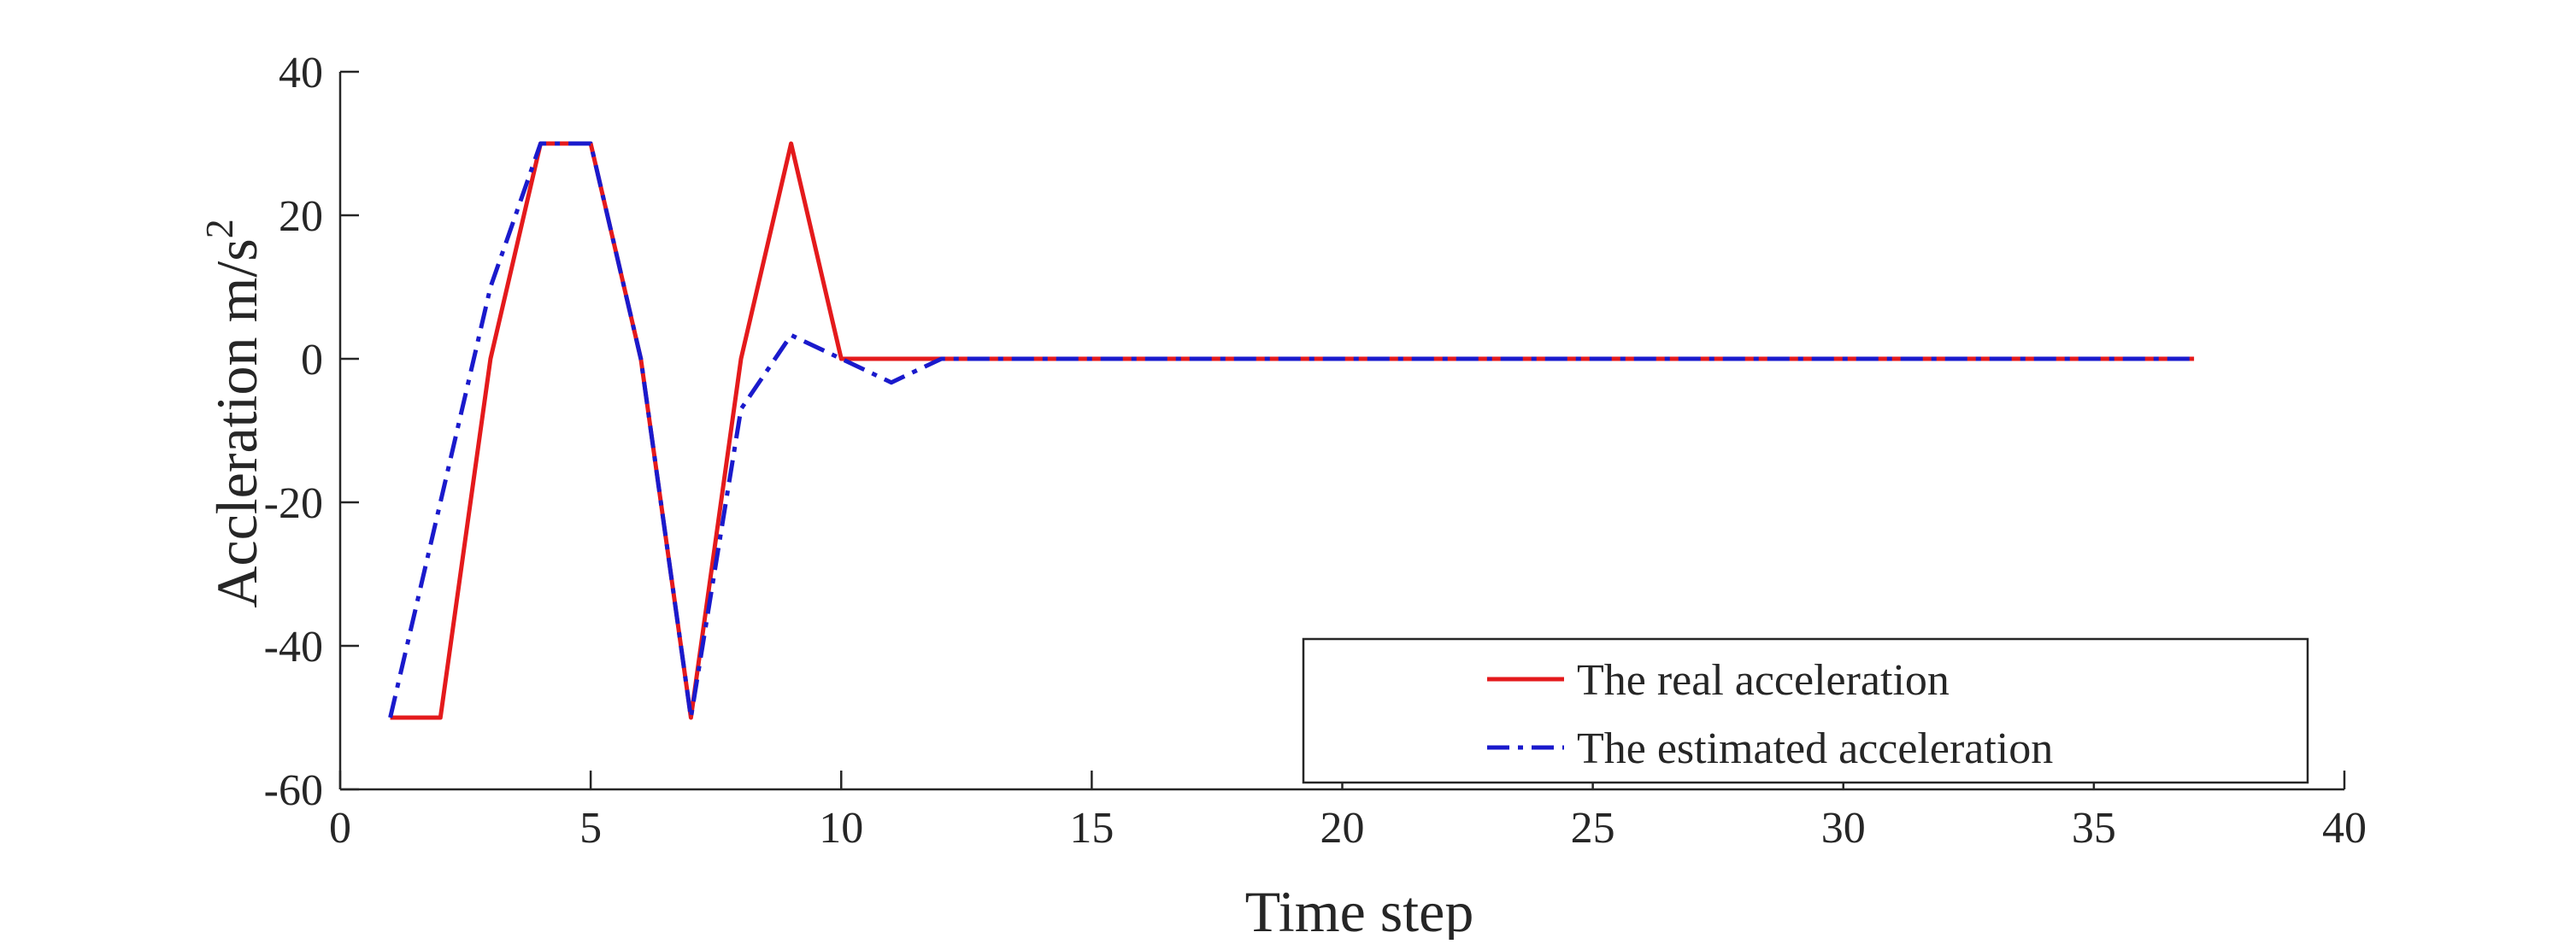 This screenshot has width=2576, height=944. What do you see at coordinates (1593, 828) in the screenshot?
I see `x-tick-label: 25` at bounding box center [1593, 828].